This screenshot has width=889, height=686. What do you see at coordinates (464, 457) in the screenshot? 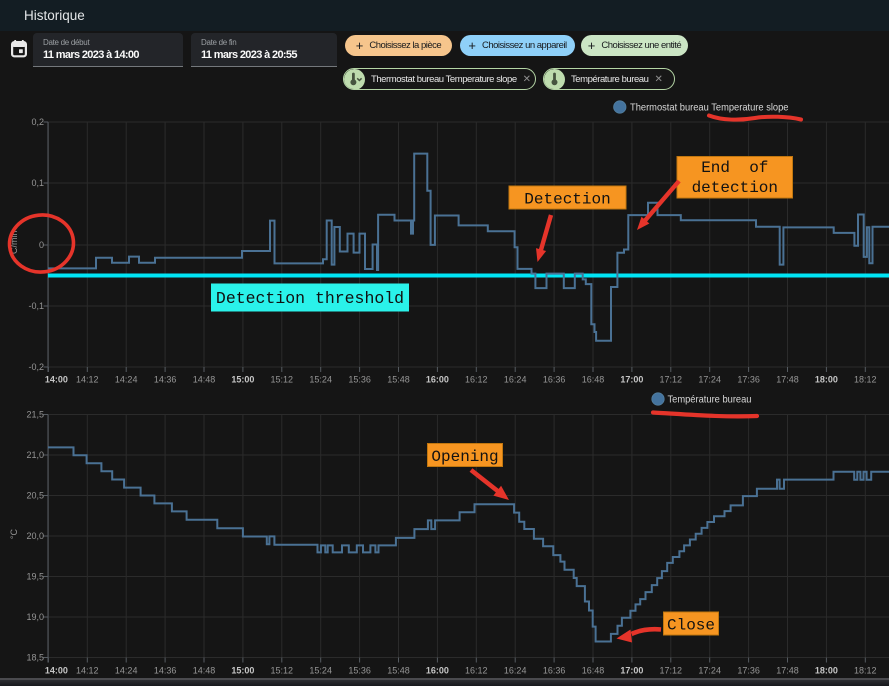
I see `svg-text: Opening` at bounding box center [464, 457].